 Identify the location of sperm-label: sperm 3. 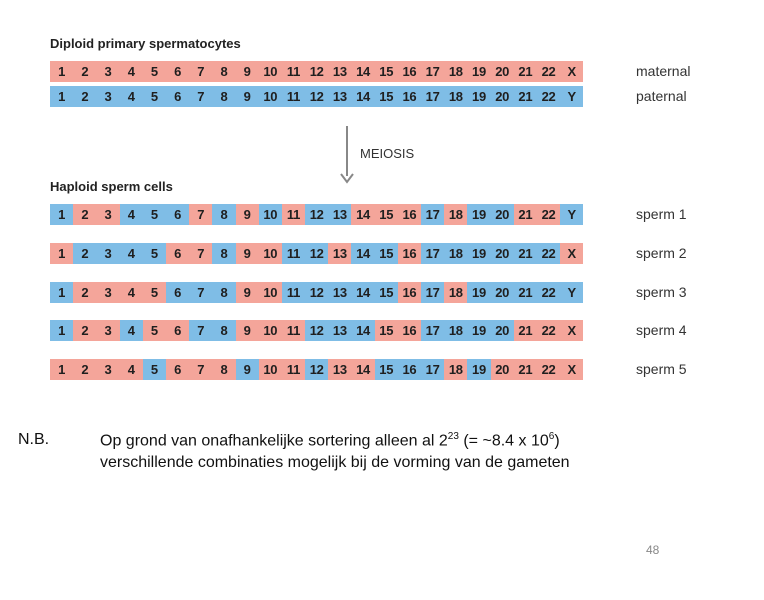
(661, 292).